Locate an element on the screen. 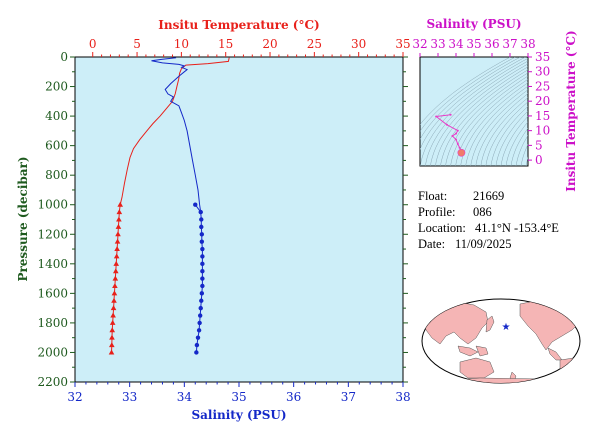 The height and width of the screenshot is (439, 595). salinity-tick-label: 32 is located at coordinates (74, 397).